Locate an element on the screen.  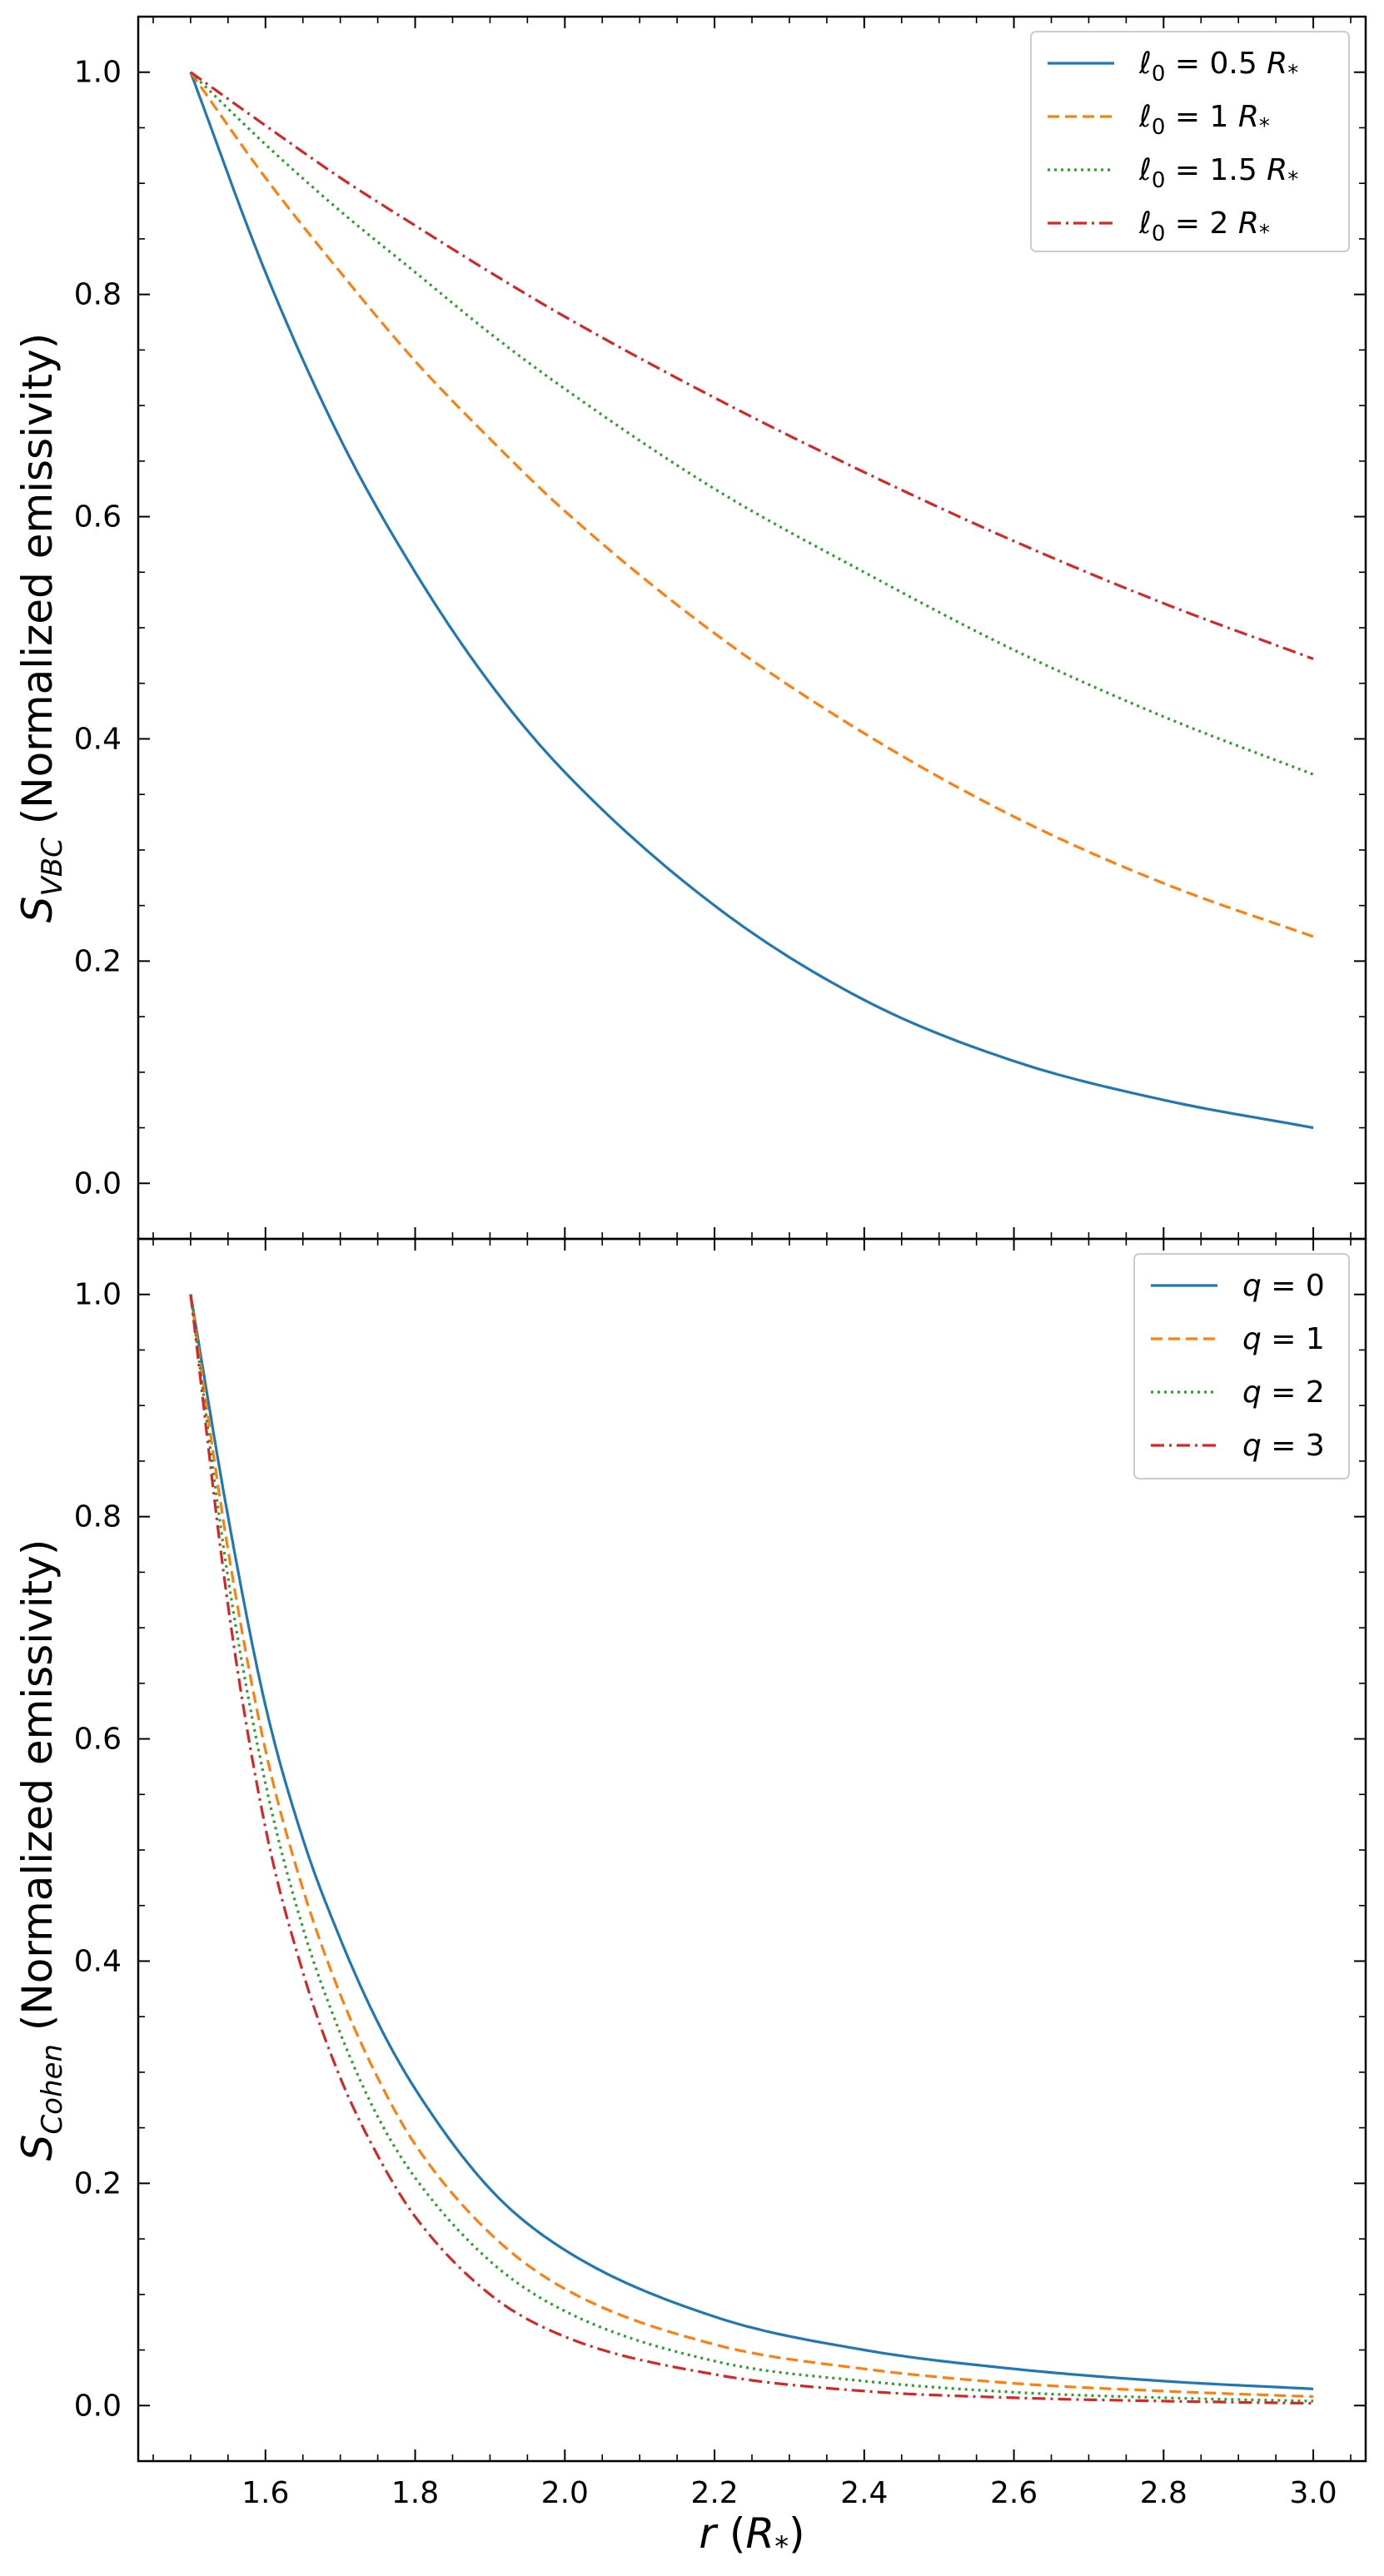
top-y-tick-label: 0.6 is located at coordinates (98, 517).